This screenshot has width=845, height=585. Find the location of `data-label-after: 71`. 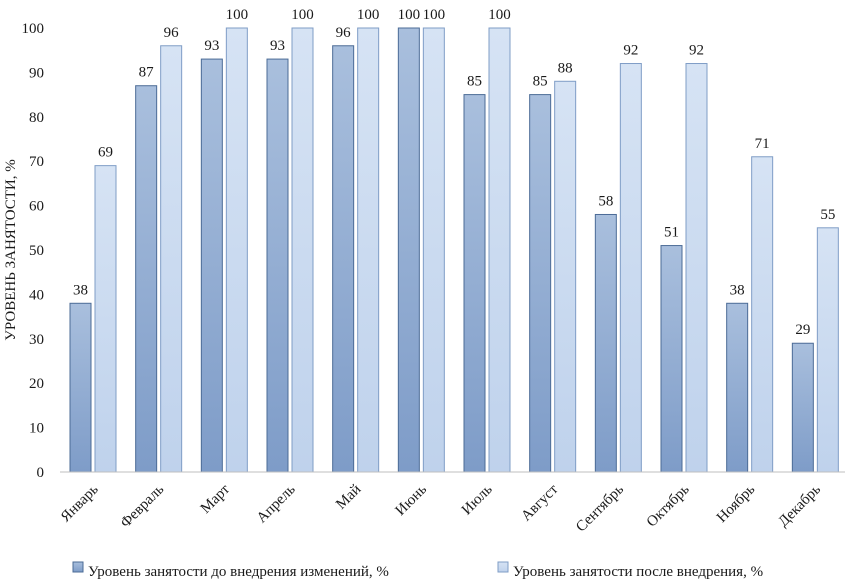

data-label-after: 71 is located at coordinates (762, 144).